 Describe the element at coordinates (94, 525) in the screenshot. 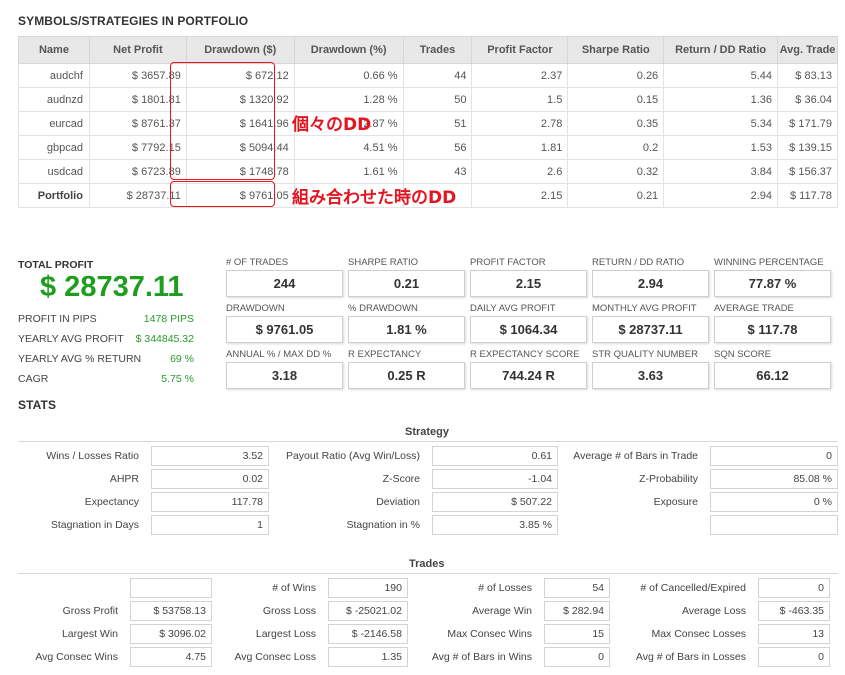

I see `strategy-metric-label: Stagnation in Days` at that location.